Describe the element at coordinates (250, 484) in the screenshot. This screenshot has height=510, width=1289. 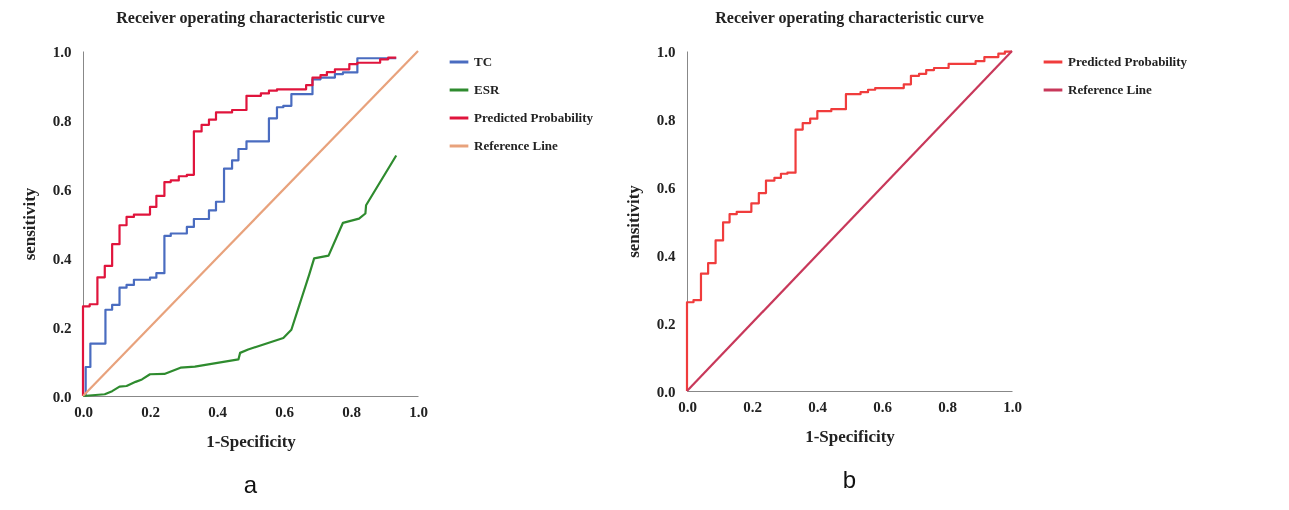
I see `text: a` at that location.